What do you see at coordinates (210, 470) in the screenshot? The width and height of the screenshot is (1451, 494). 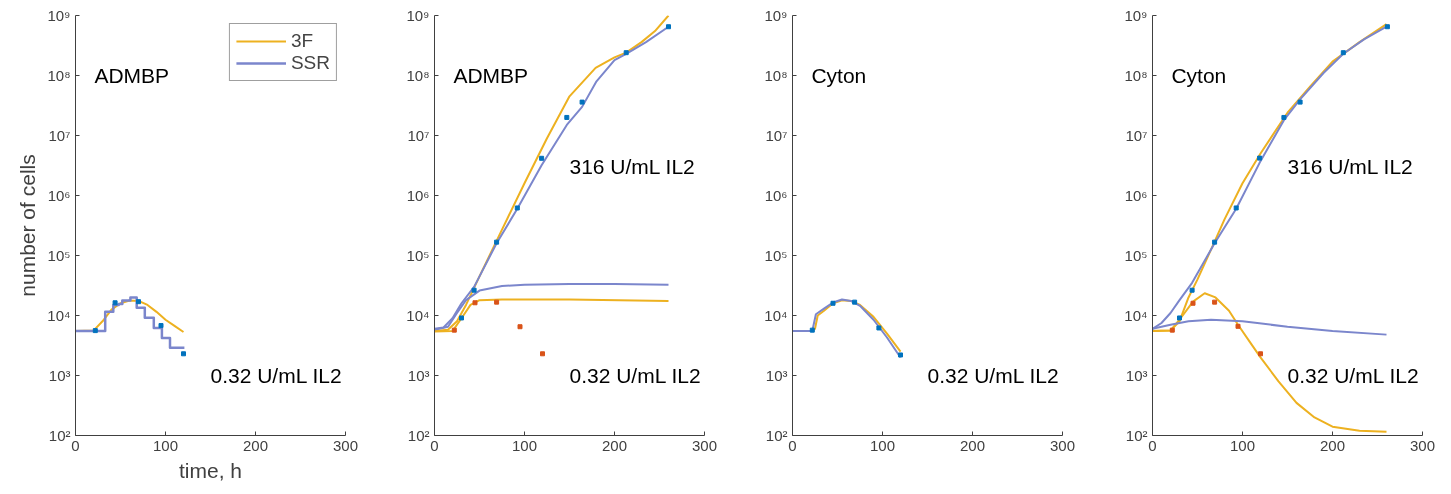 I see `x-axis-title: time, h` at bounding box center [210, 470].